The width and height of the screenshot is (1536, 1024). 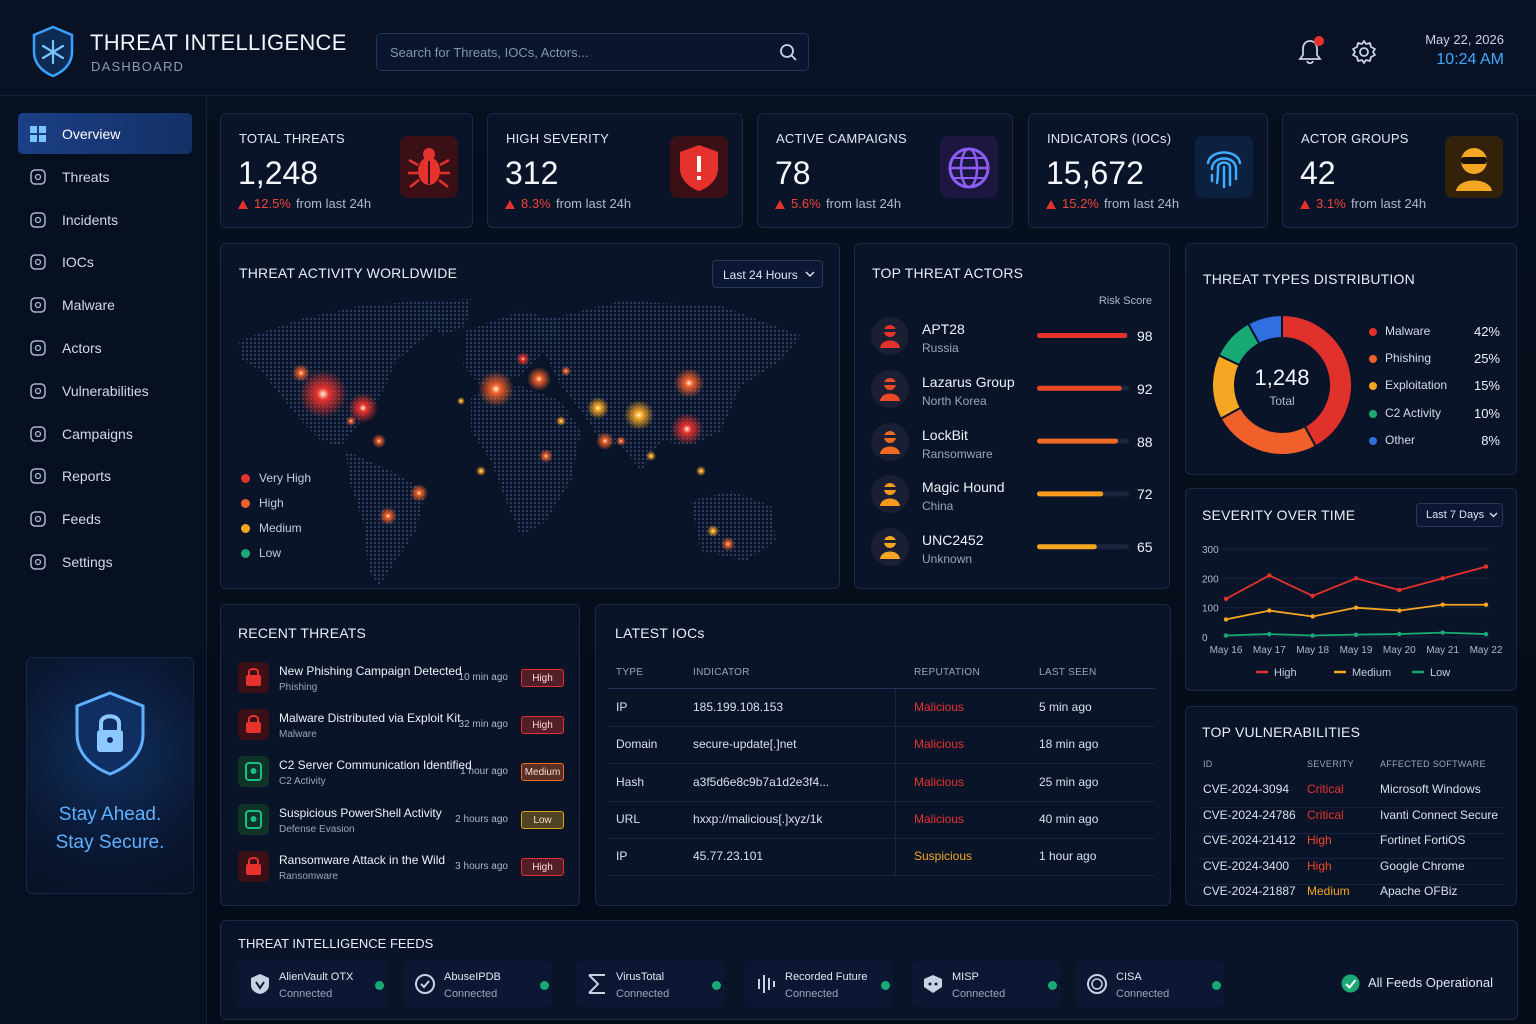 I want to click on settings-button, so click(x=1364, y=52).